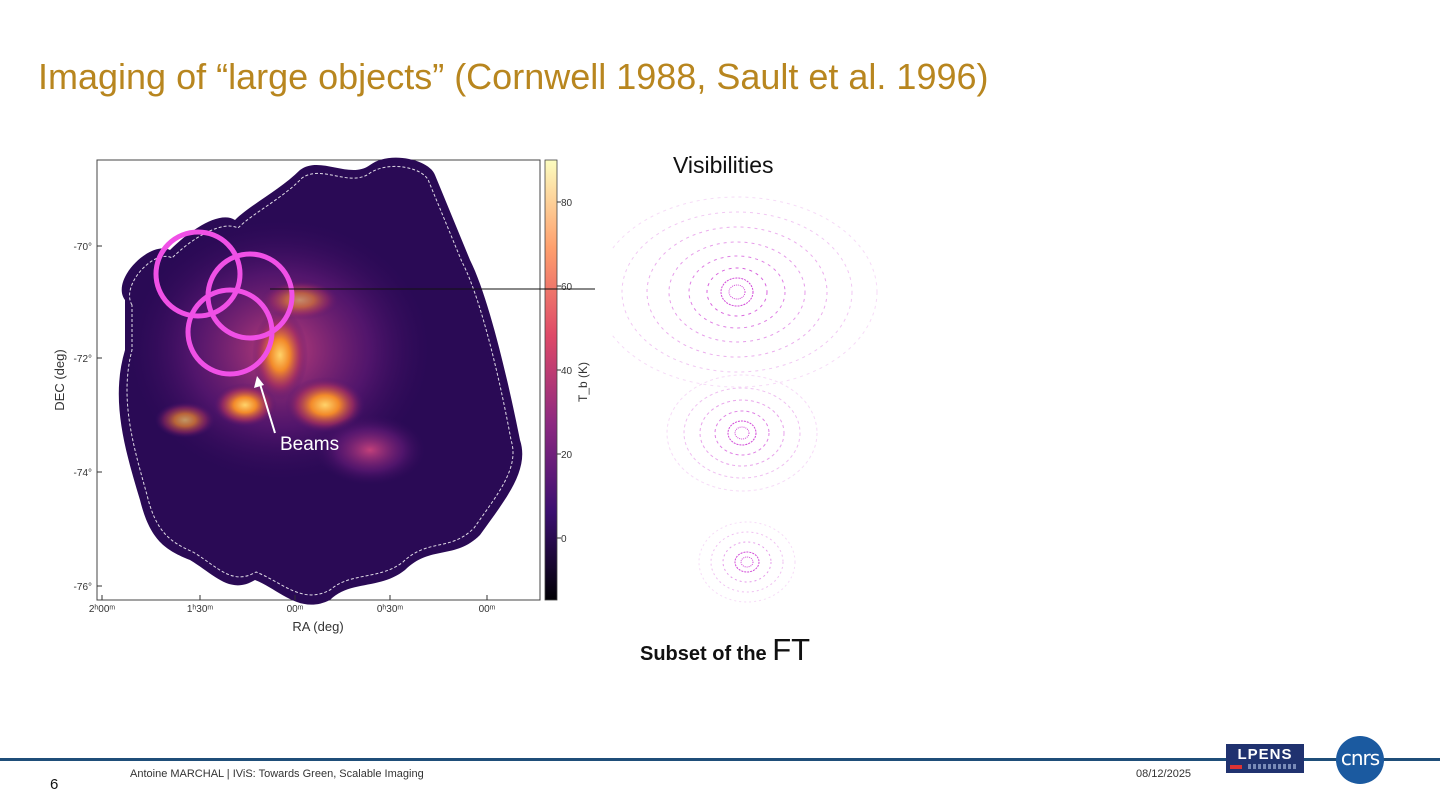  Describe the element at coordinates (706, 654) in the screenshot. I see `subset-label-prefix: Subset of the` at that location.